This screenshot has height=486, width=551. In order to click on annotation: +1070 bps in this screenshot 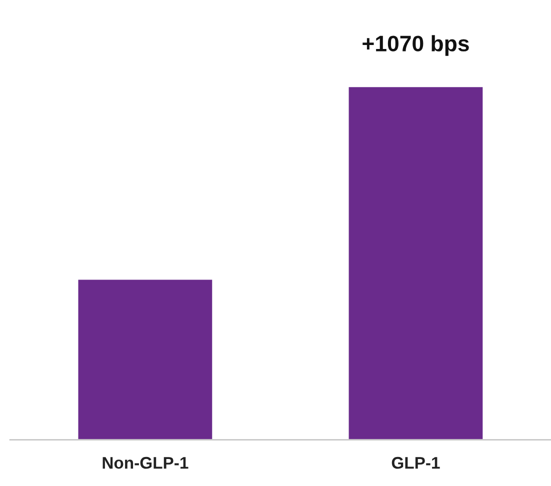, I will do `click(415, 45)`.